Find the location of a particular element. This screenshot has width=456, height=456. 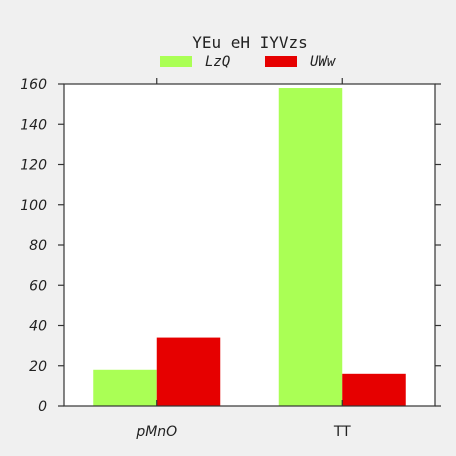

y-tick-label: 0 is located at coordinates (42, 407).